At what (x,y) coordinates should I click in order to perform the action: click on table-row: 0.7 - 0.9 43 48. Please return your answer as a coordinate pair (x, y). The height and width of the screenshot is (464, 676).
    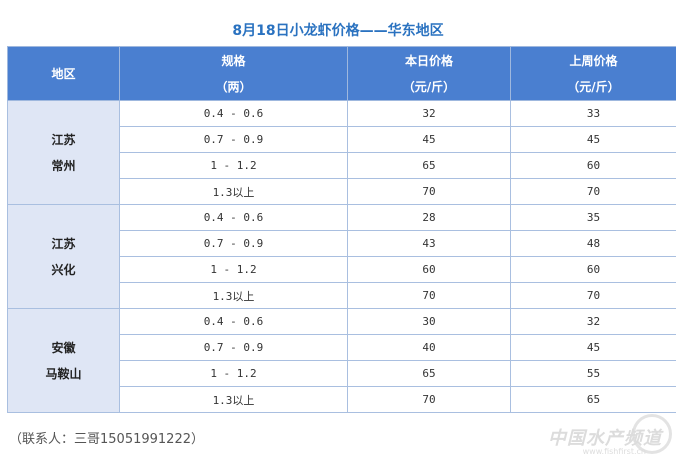
    Looking at the image, I should click on (342, 243).